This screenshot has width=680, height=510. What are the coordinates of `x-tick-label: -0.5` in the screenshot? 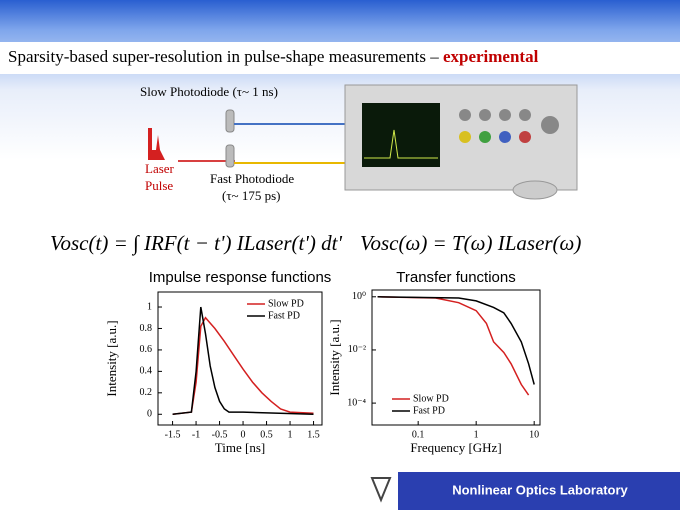 It's located at (220, 434).